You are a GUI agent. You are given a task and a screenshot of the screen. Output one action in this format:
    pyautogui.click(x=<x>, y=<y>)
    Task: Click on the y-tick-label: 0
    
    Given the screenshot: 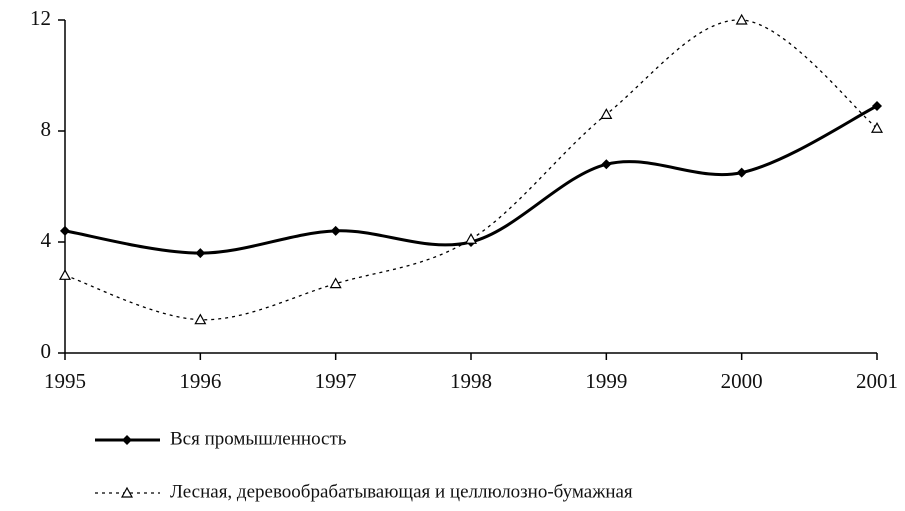 What is the action you would take?
    pyautogui.click(x=46, y=351)
    